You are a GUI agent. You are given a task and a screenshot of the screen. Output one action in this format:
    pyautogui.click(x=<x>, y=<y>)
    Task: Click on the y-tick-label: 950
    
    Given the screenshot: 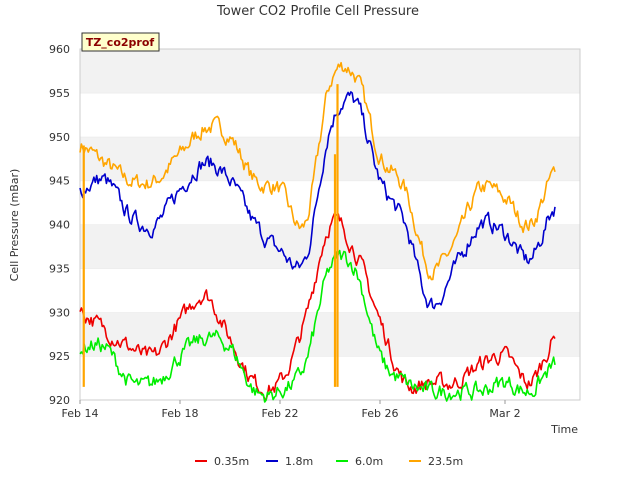 What is the action you would take?
    pyautogui.click(x=59, y=137)
    